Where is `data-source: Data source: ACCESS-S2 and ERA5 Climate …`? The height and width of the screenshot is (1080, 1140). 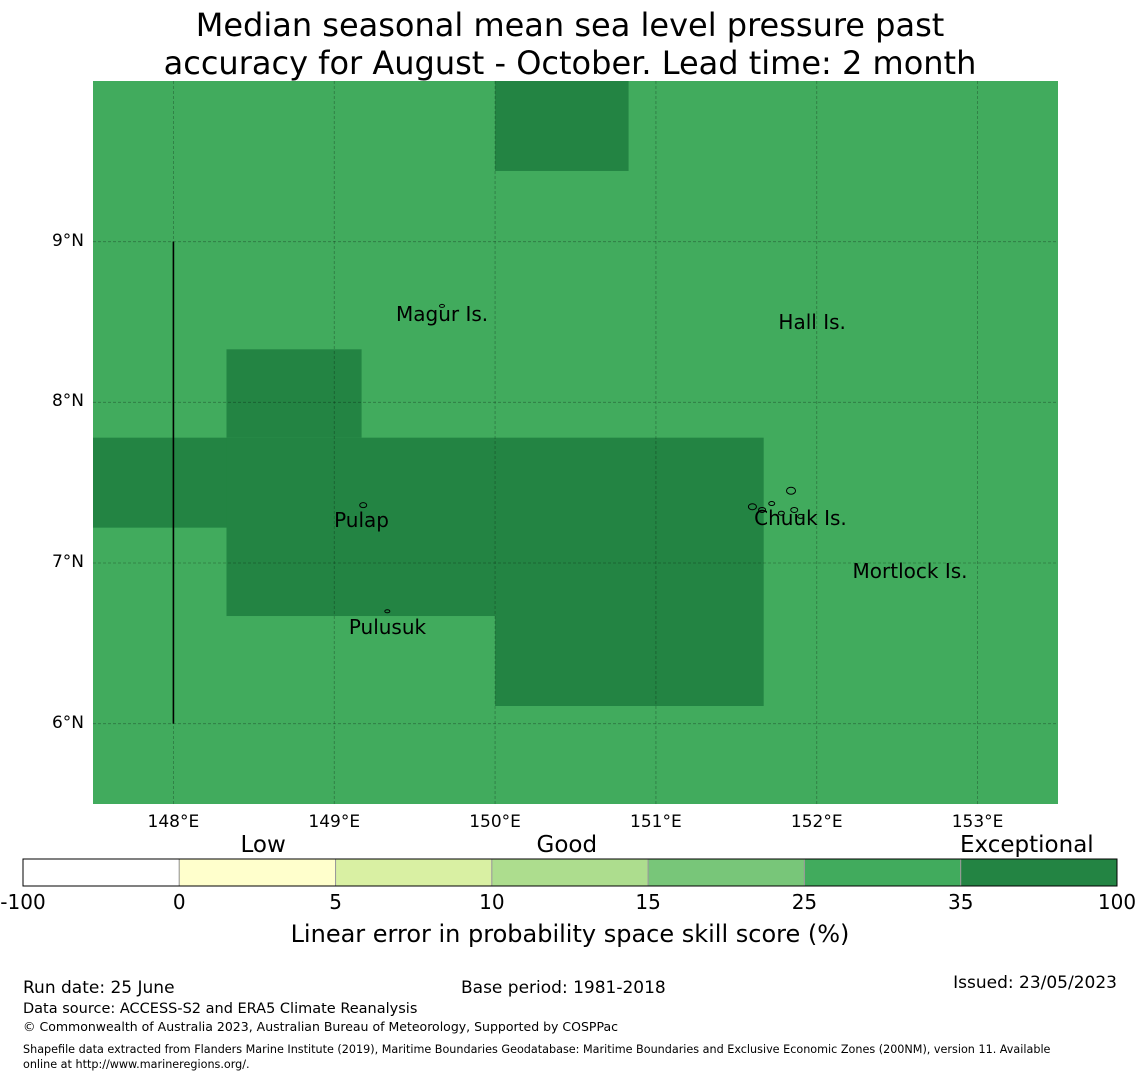
data-source: Data source: ACCESS-S2 and ERA5 Climate … is located at coordinates (220, 1009).